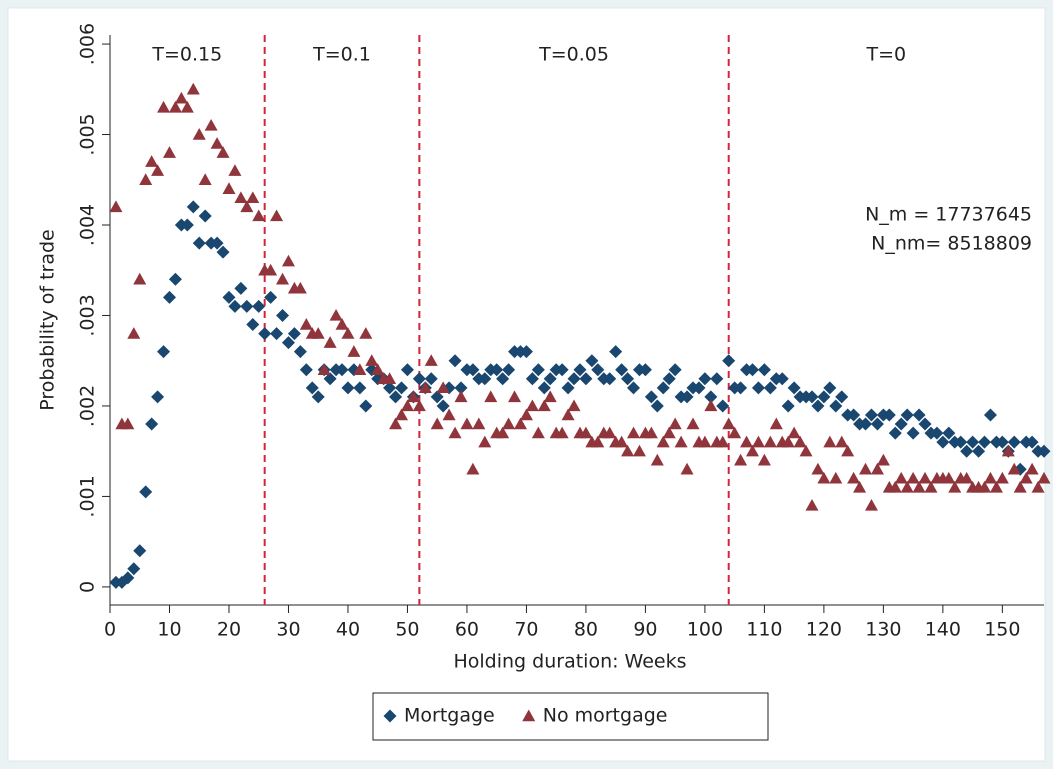 The image size is (1053, 769). What do you see at coordinates (88, 315) in the screenshot?
I see `y-tick-label: .003` at bounding box center [88, 315].